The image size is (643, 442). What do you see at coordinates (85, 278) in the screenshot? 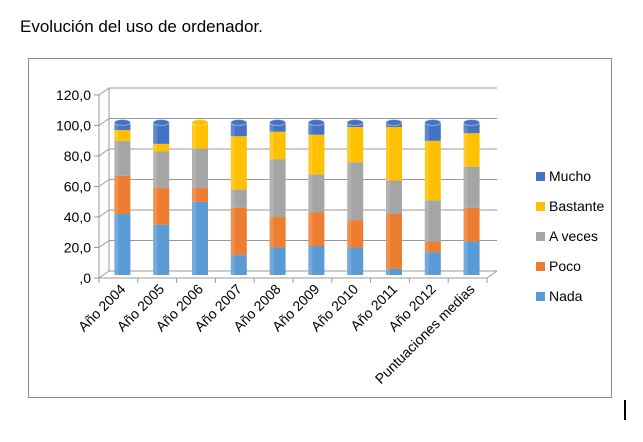
I see `y-tick-label: ,0` at bounding box center [85, 278].